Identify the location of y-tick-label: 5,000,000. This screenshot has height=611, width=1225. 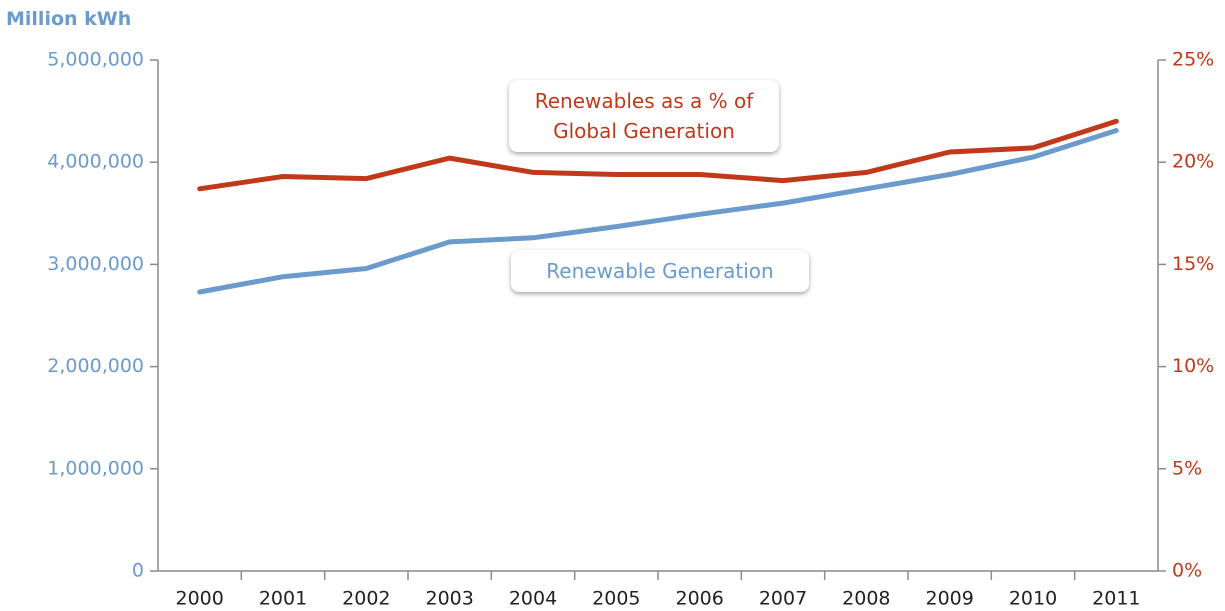
(95, 60).